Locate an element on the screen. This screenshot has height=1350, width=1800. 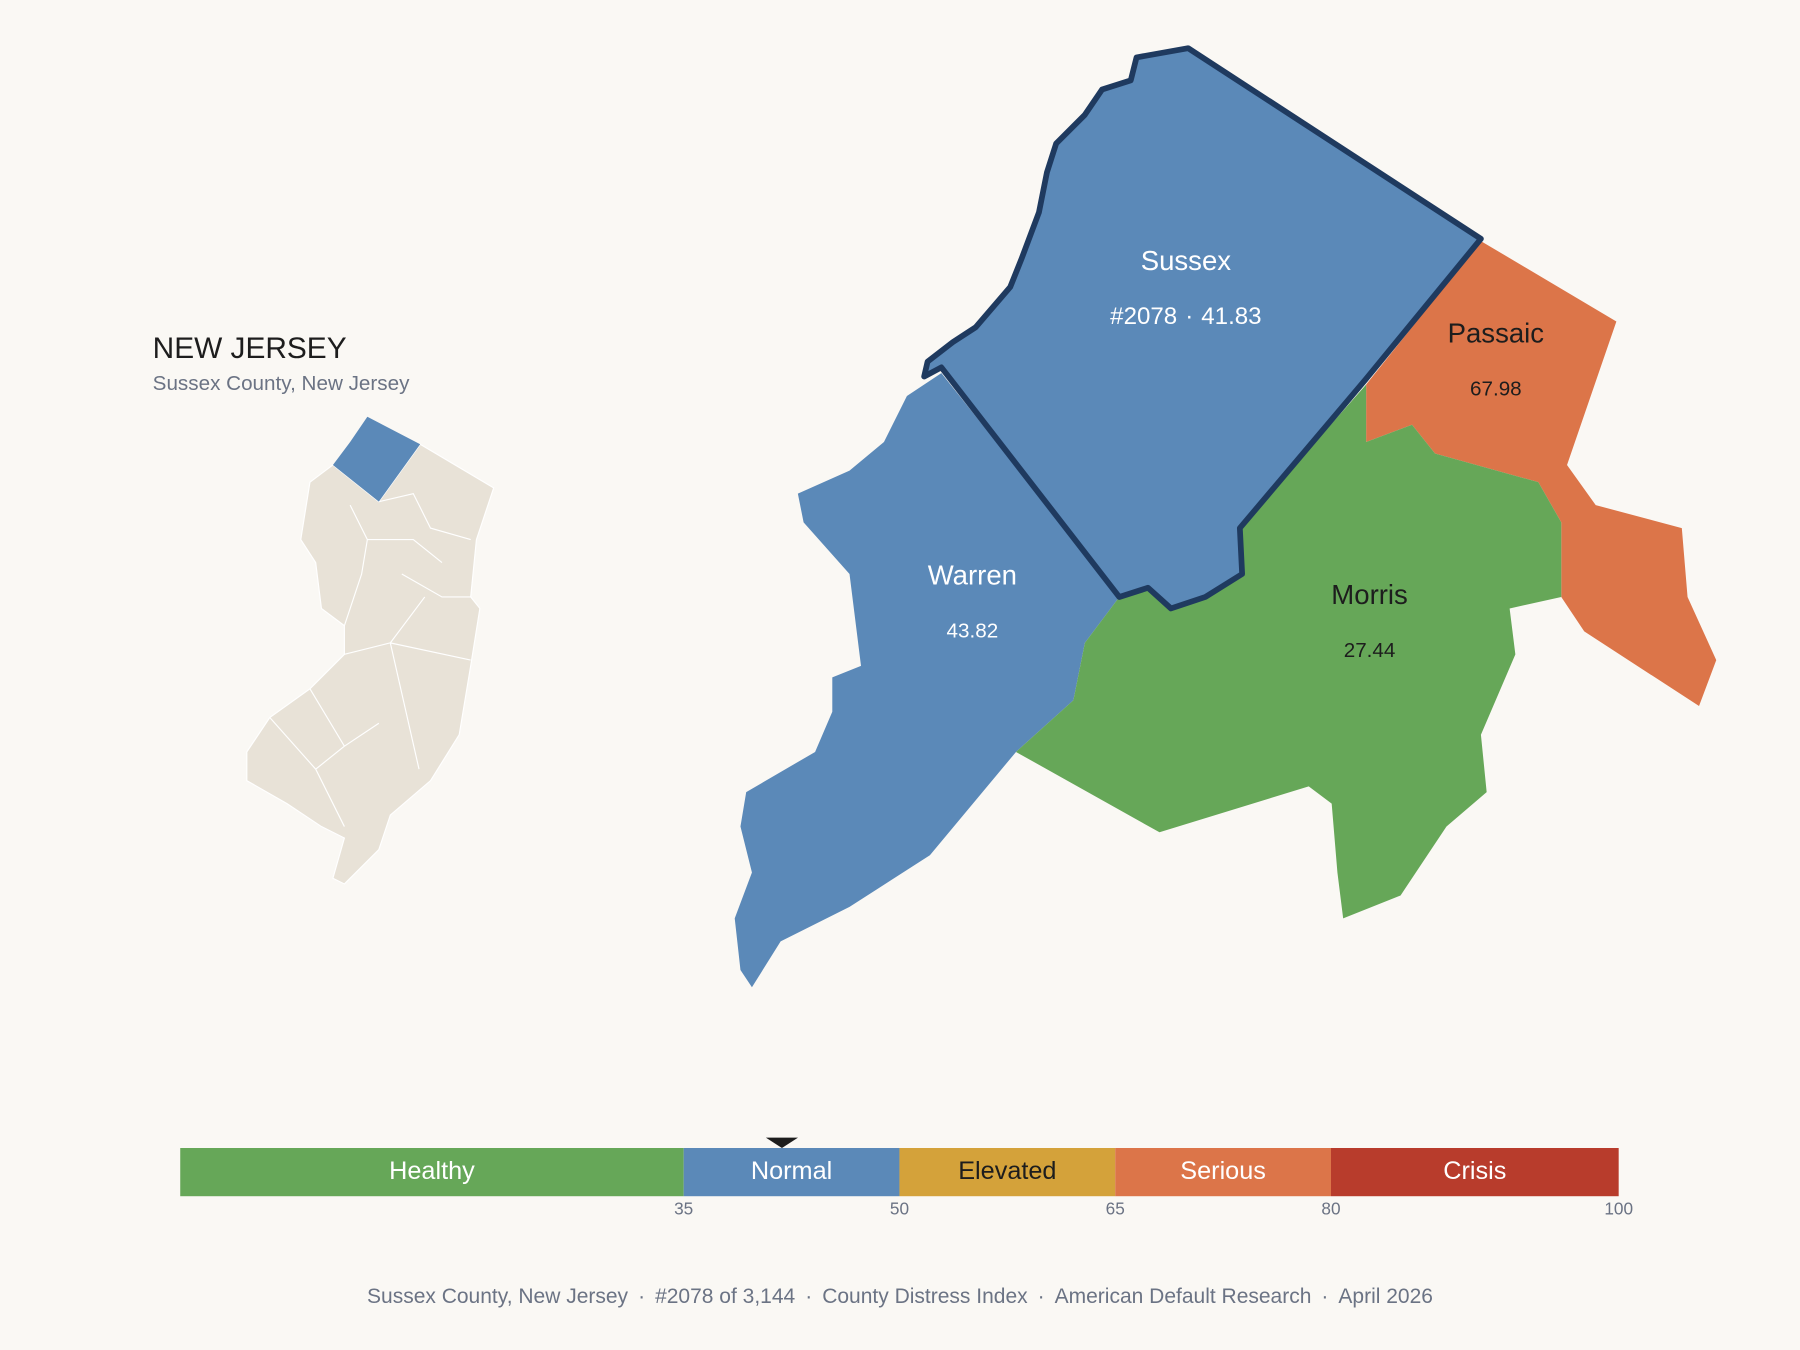
legend-tick-label: 100 is located at coordinates (1618, 1209).